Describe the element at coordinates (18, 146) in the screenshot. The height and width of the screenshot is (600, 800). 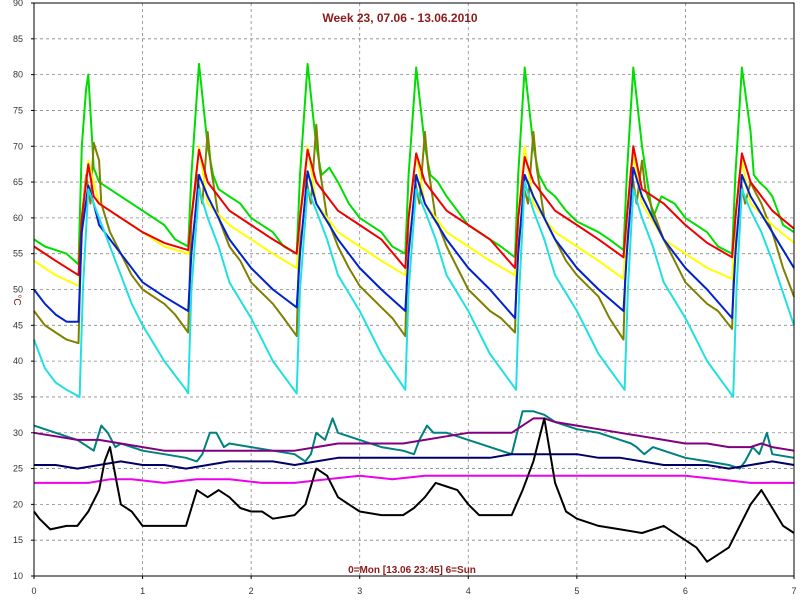
I see `y-tick-label: 70` at that location.